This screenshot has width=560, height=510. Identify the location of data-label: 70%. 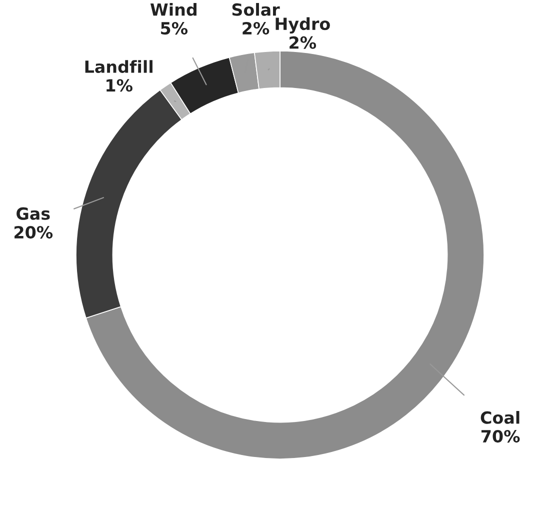
(500, 436).